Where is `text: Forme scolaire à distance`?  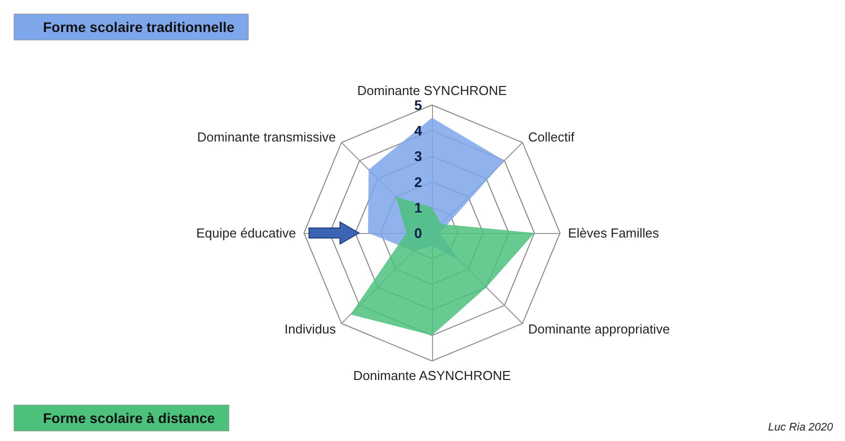
text: Forme scolaire à distance is located at coordinates (129, 418).